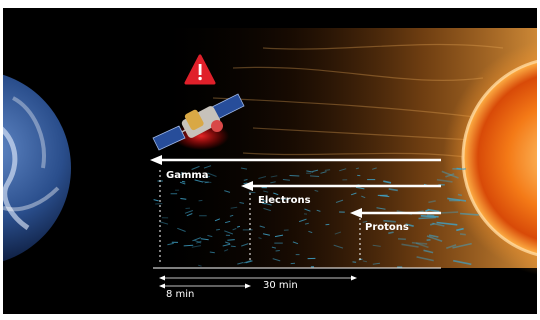 The height and width of the screenshot is (320, 540). I want to click on sun-icon, so click(490, 158).